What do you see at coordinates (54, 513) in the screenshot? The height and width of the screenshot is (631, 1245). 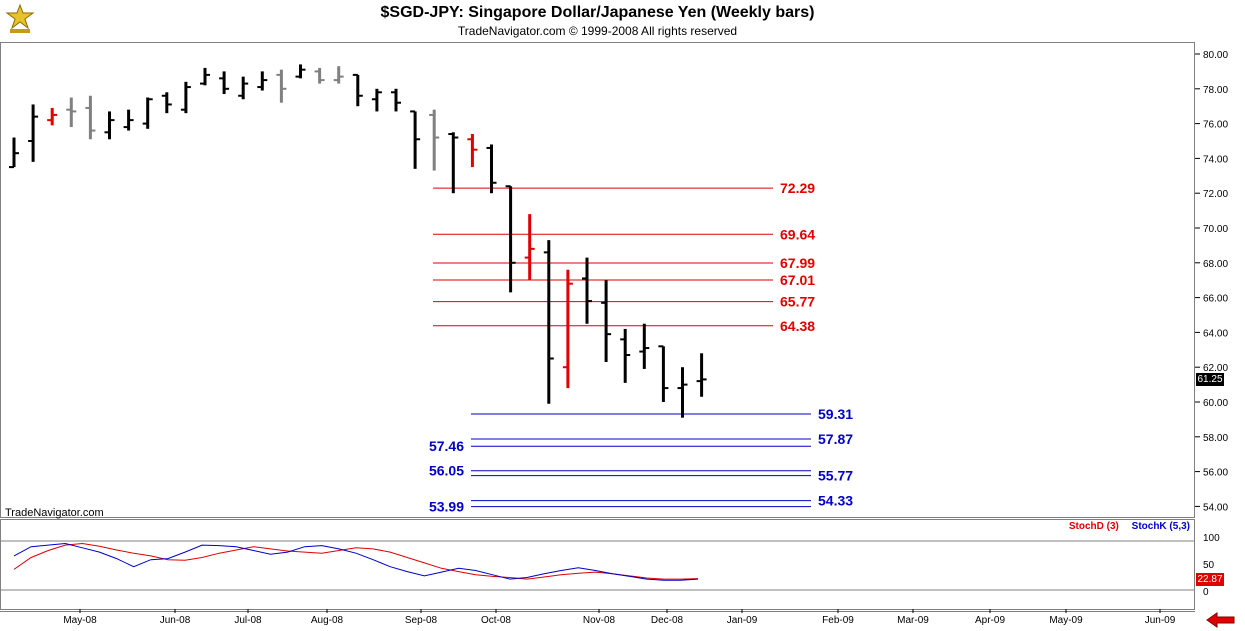 I see `brand-watermark: TradeNavigator.com` at bounding box center [54, 513].